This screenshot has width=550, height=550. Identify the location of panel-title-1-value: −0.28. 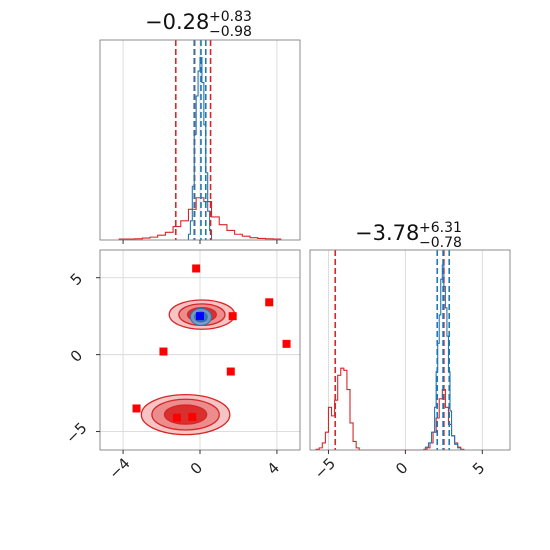
(177, 22).